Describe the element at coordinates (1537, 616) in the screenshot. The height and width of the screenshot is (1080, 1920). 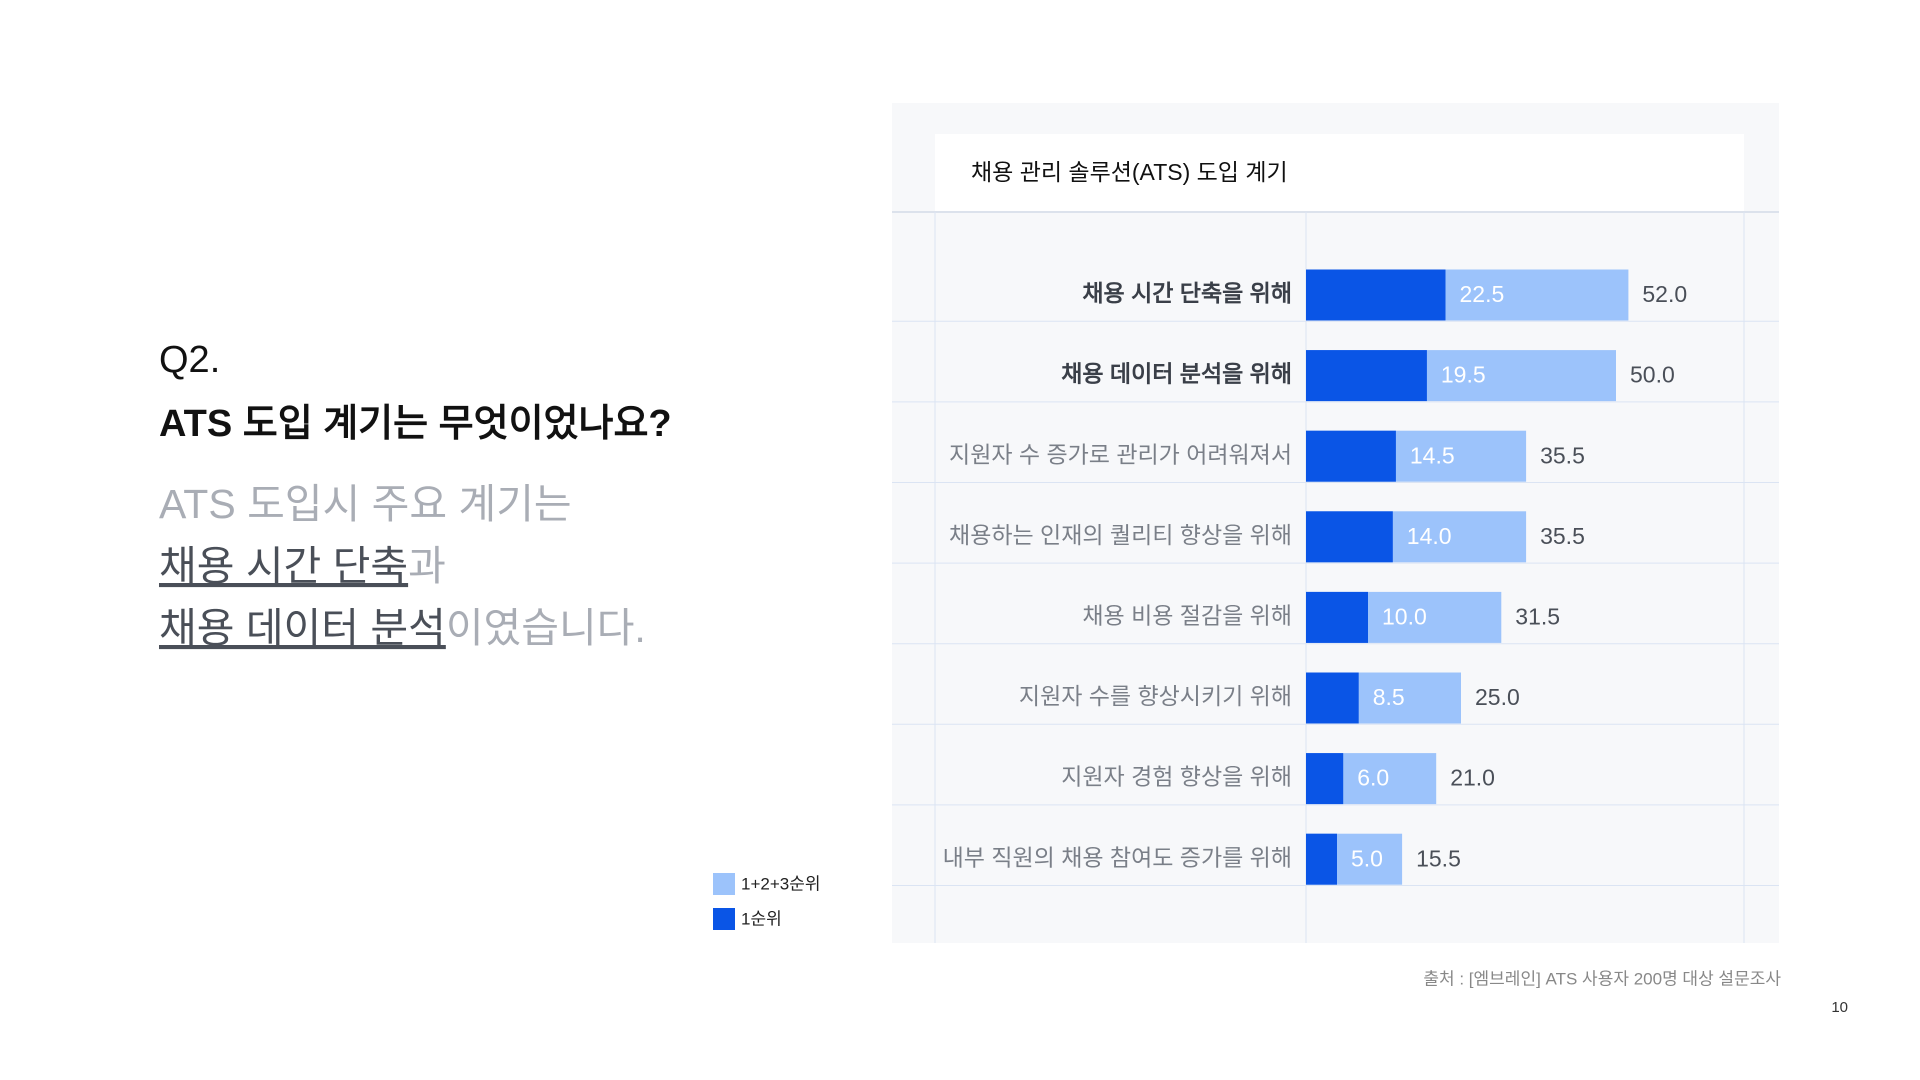
I see `value-label: 31.5` at that location.